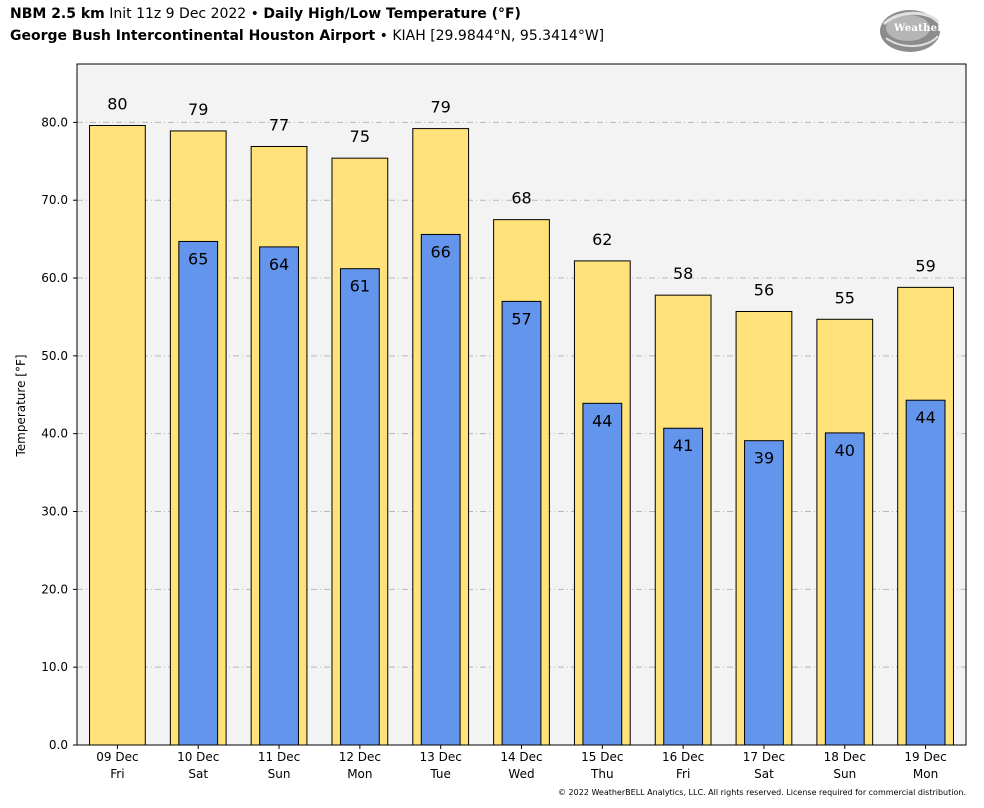 The height and width of the screenshot is (808, 984). Describe the element at coordinates (441, 251) in the screenshot. I see `low-temp-label: 66` at that location.